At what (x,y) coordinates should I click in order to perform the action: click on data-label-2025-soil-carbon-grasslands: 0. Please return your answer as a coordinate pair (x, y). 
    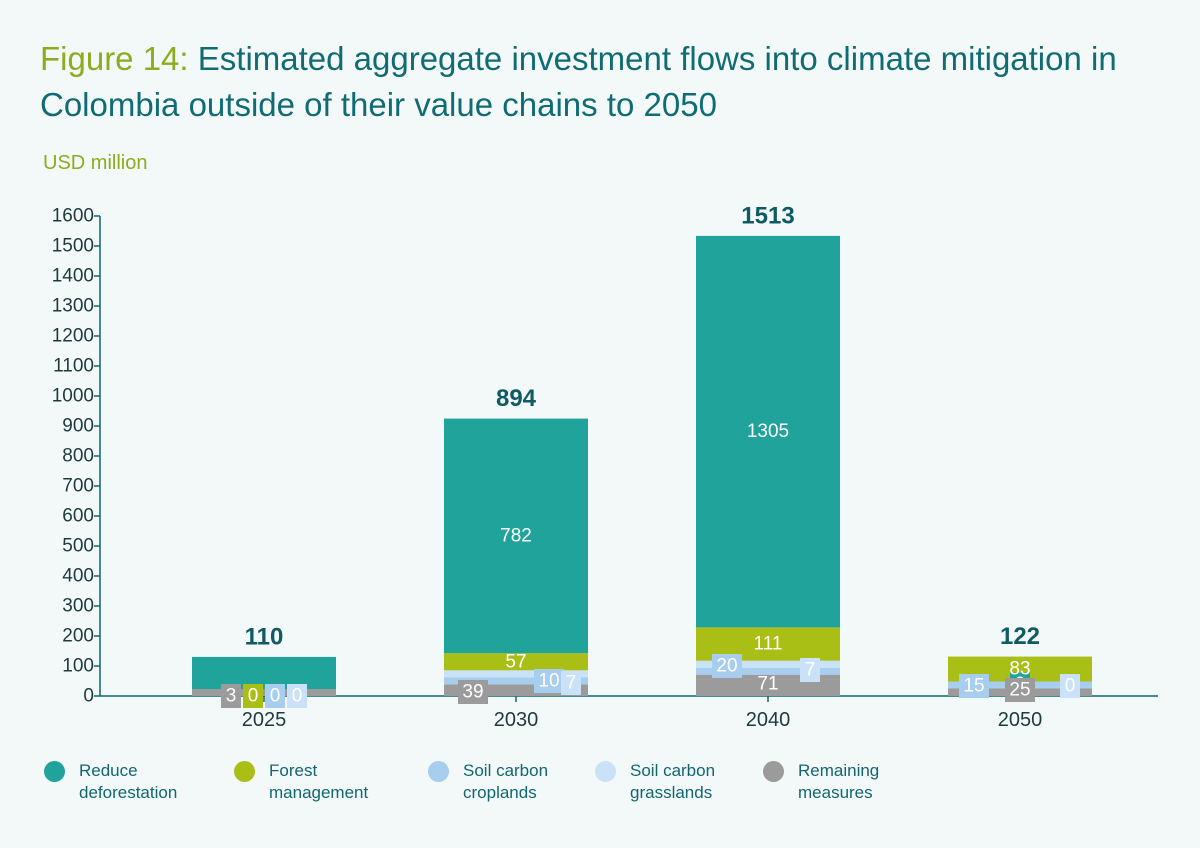
    Looking at the image, I should click on (297, 696).